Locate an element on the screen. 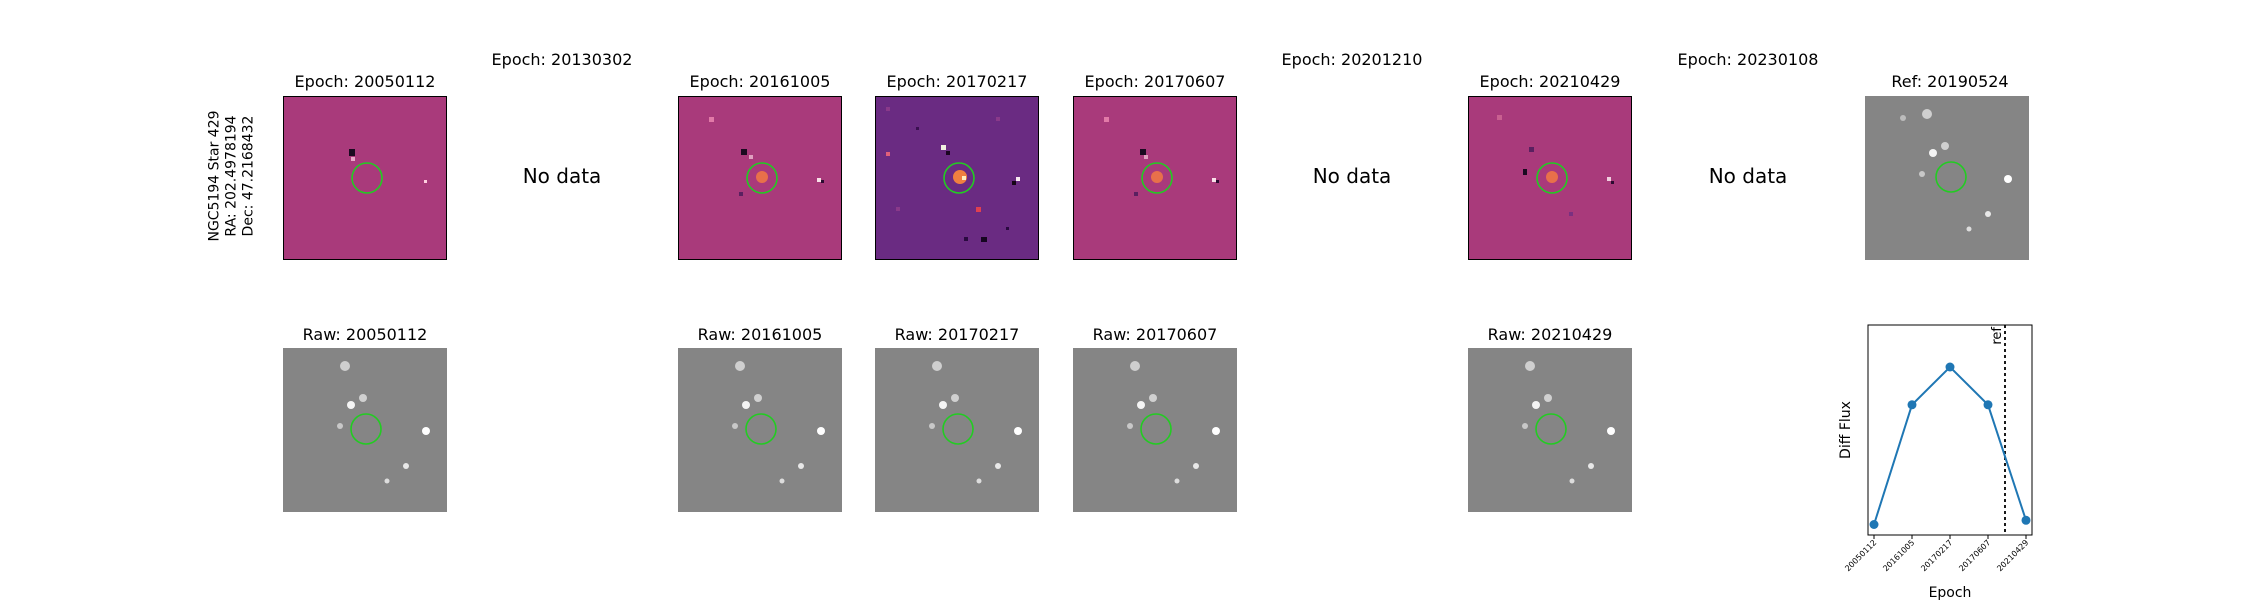 The width and height of the screenshot is (2250, 600). x-tick-label-20170607: 20170607 is located at coordinates (1974, 555).